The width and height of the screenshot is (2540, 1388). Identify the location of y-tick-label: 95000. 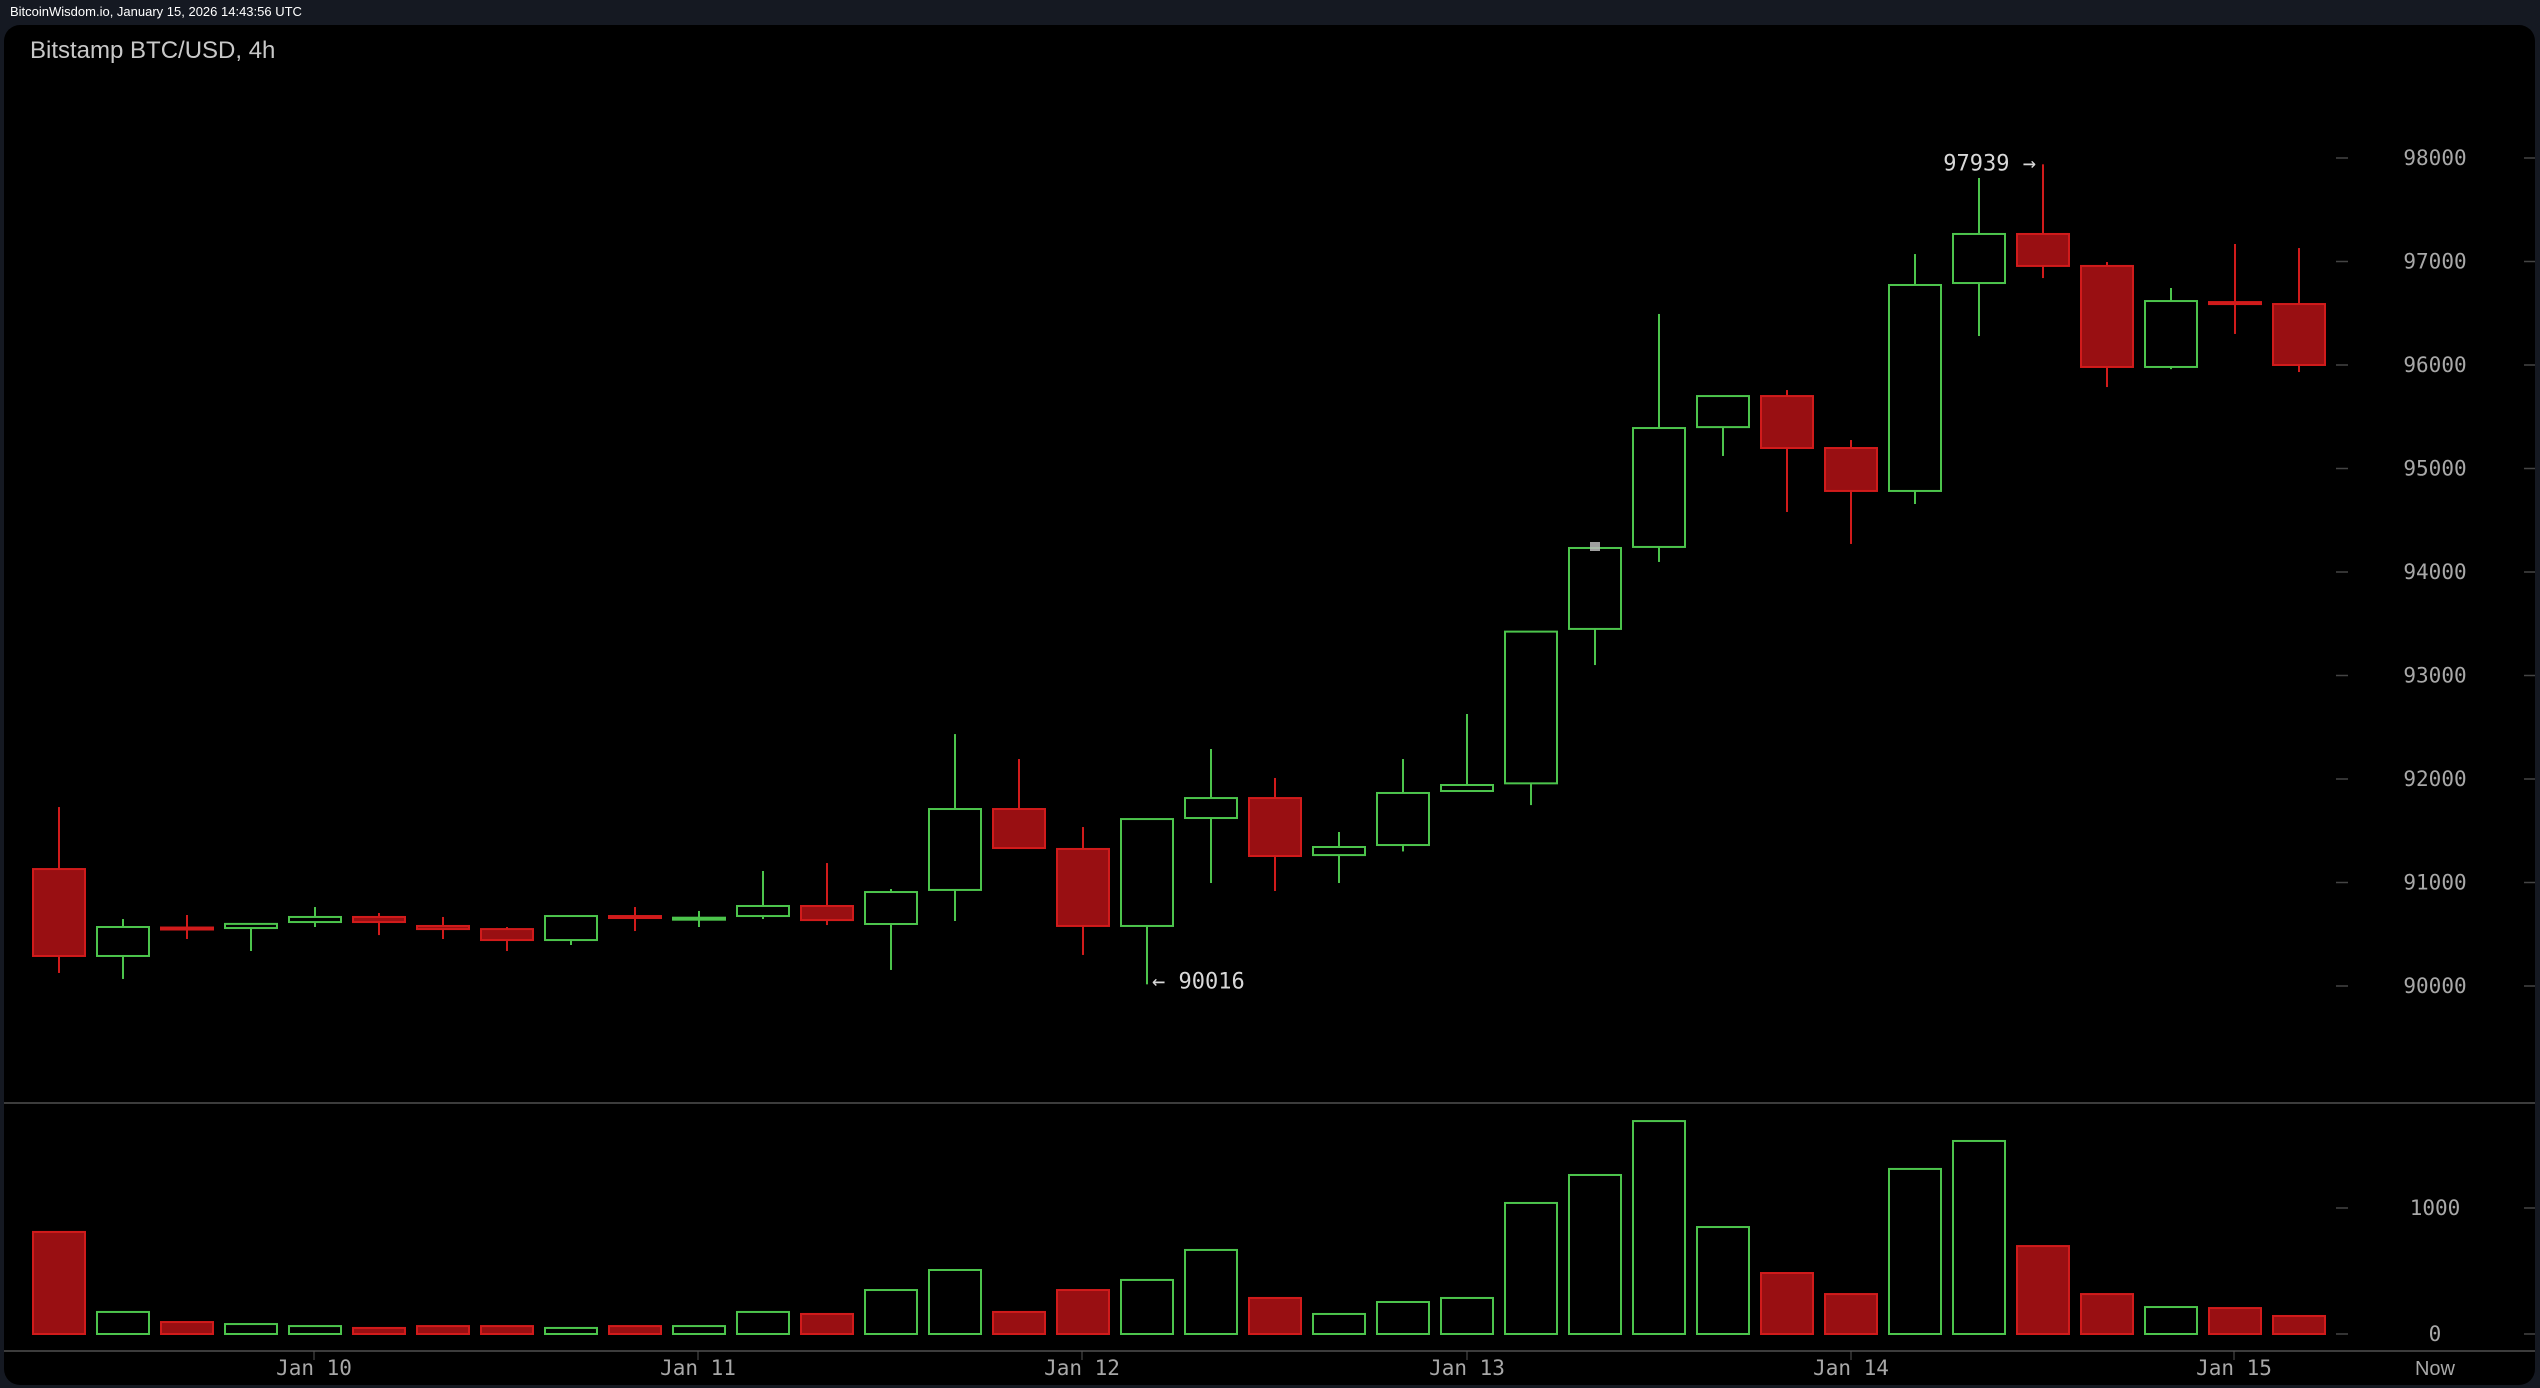
(2434, 469).